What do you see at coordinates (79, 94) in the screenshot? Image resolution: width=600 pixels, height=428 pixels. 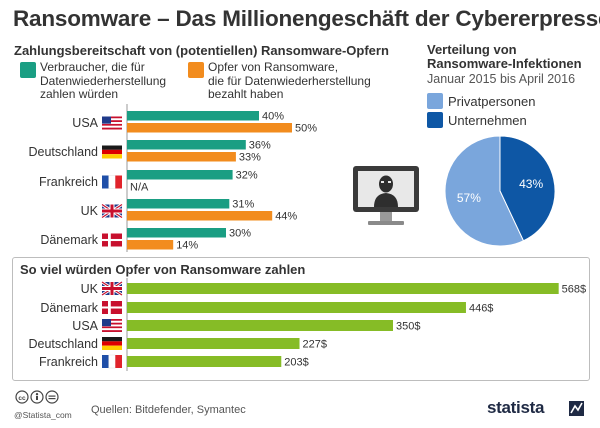 I see `legend-line: zahlen würden` at bounding box center [79, 94].